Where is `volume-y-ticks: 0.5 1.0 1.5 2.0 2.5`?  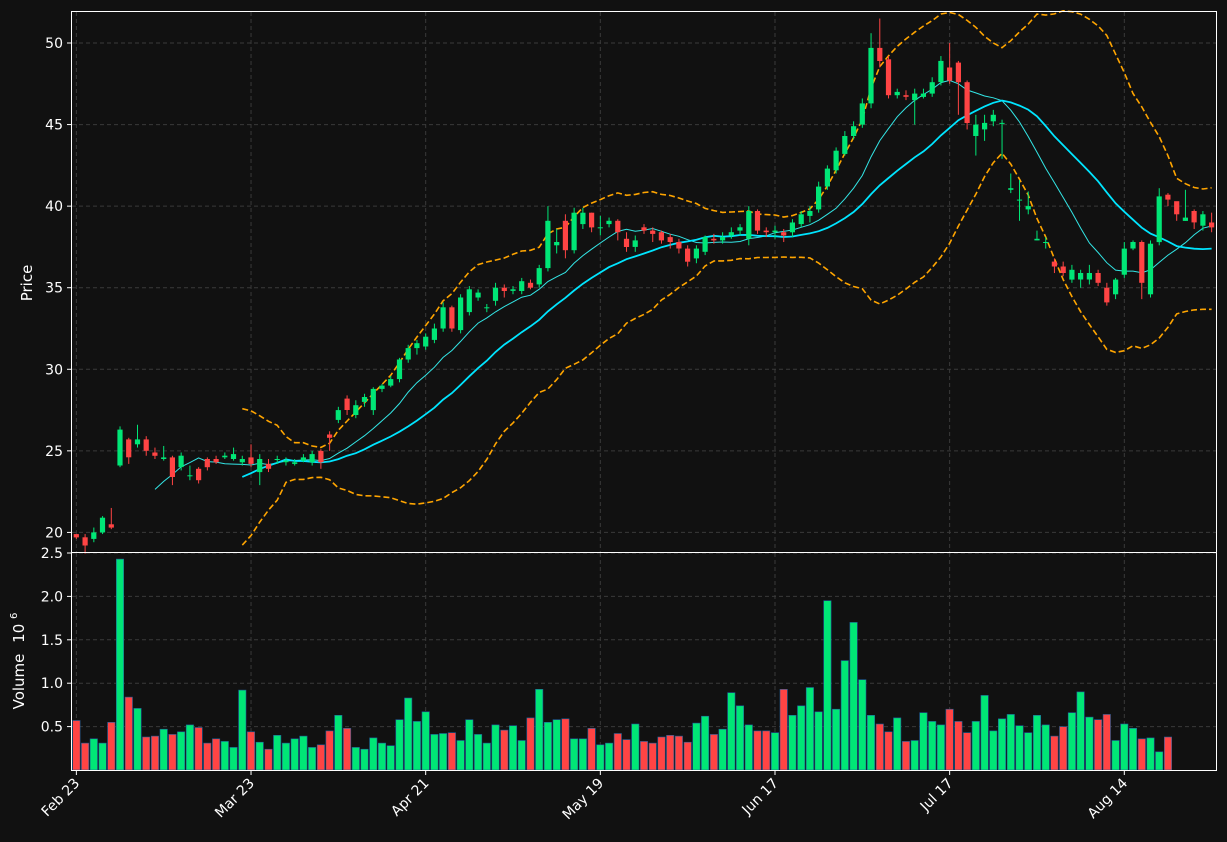
volume-y-ticks: 0.5 1.0 1.5 2.0 2.5 is located at coordinates (56, 641).